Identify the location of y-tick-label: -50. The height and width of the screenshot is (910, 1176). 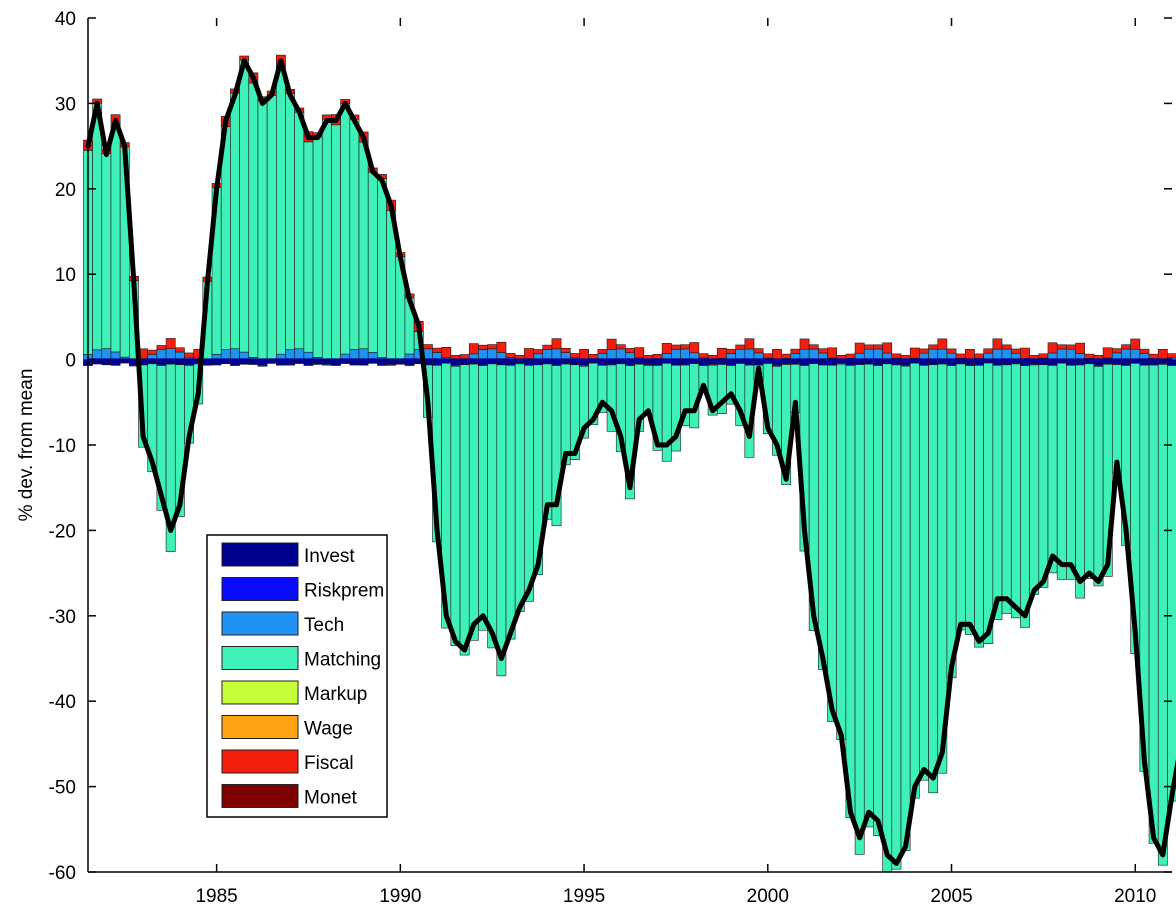
(62, 788).